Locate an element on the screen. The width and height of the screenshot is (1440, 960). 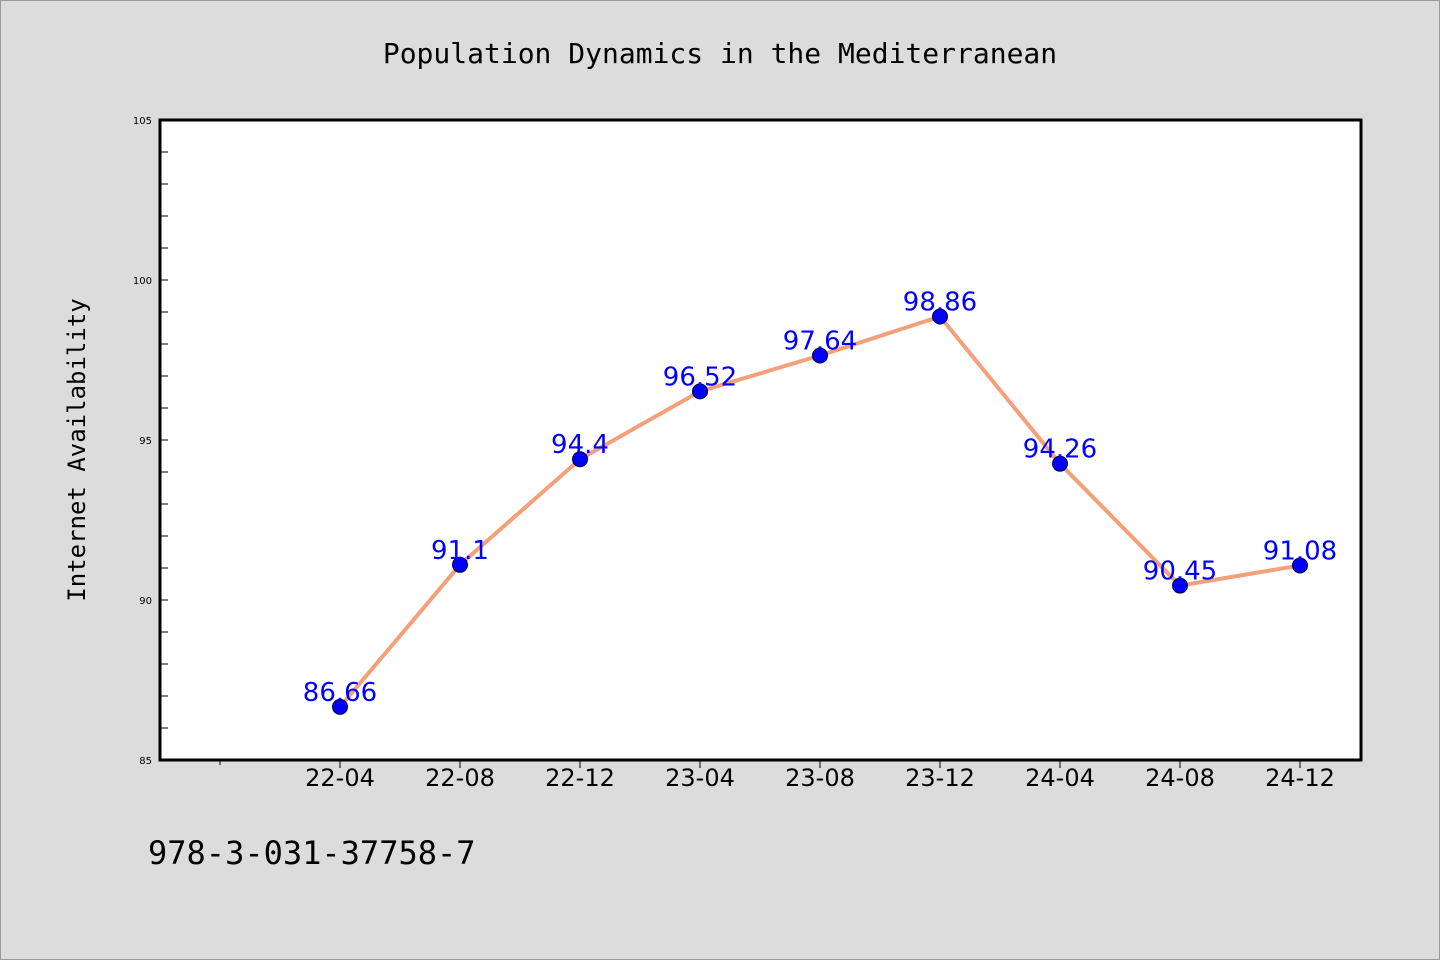
y-tick-label: 100 is located at coordinates (142, 281).